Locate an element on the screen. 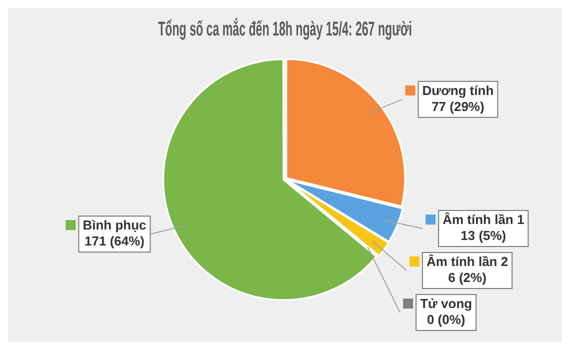 This screenshot has width=570, height=350. data-label: 171 (64%) is located at coordinates (114, 241).